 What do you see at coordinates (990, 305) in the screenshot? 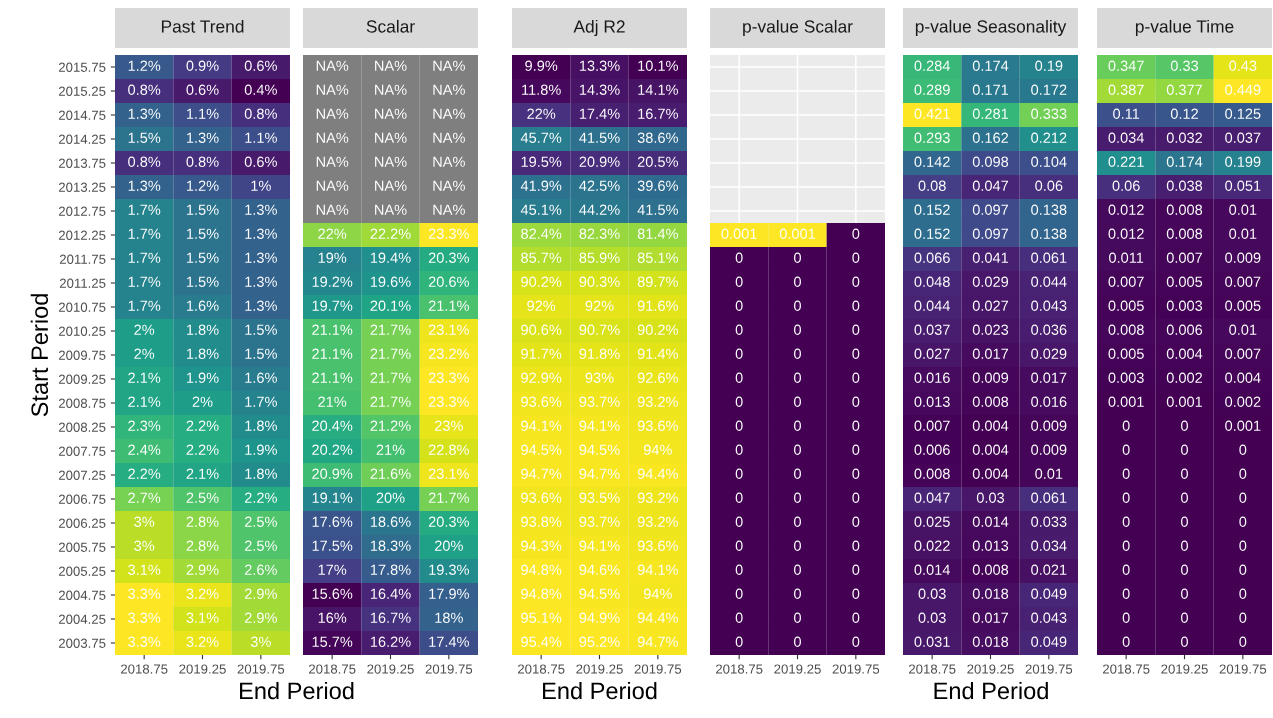
I see `data-label: 0.027` at bounding box center [990, 305].